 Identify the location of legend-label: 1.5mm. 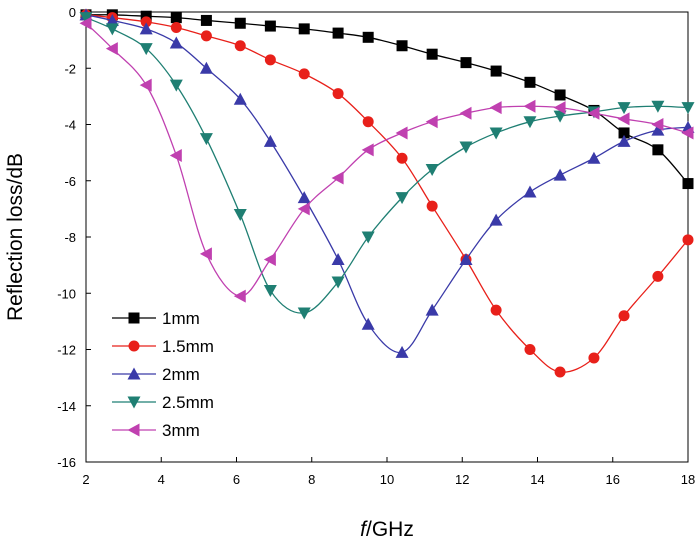
(188, 346).